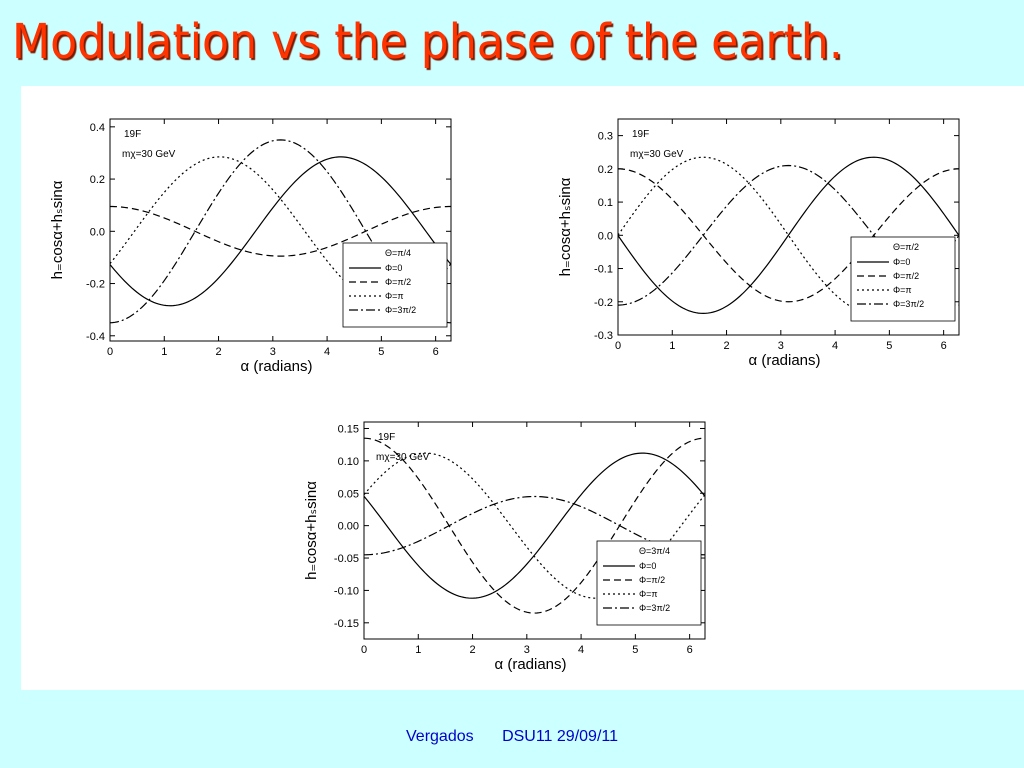 The image size is (1024, 768). What do you see at coordinates (605, 203) in the screenshot?
I see `y-tick-label: 0.1` at bounding box center [605, 203].